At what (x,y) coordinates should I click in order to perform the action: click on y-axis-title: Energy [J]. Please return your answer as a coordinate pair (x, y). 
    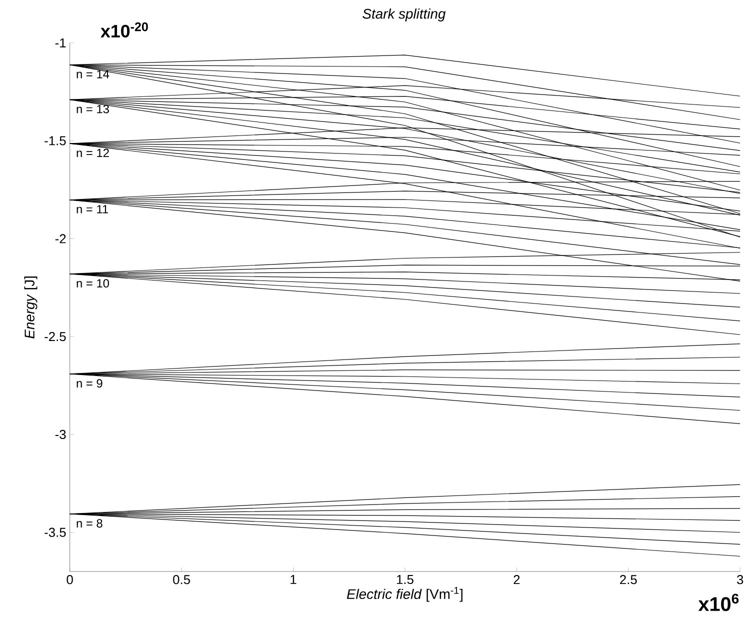
    Looking at the image, I should click on (31, 307).